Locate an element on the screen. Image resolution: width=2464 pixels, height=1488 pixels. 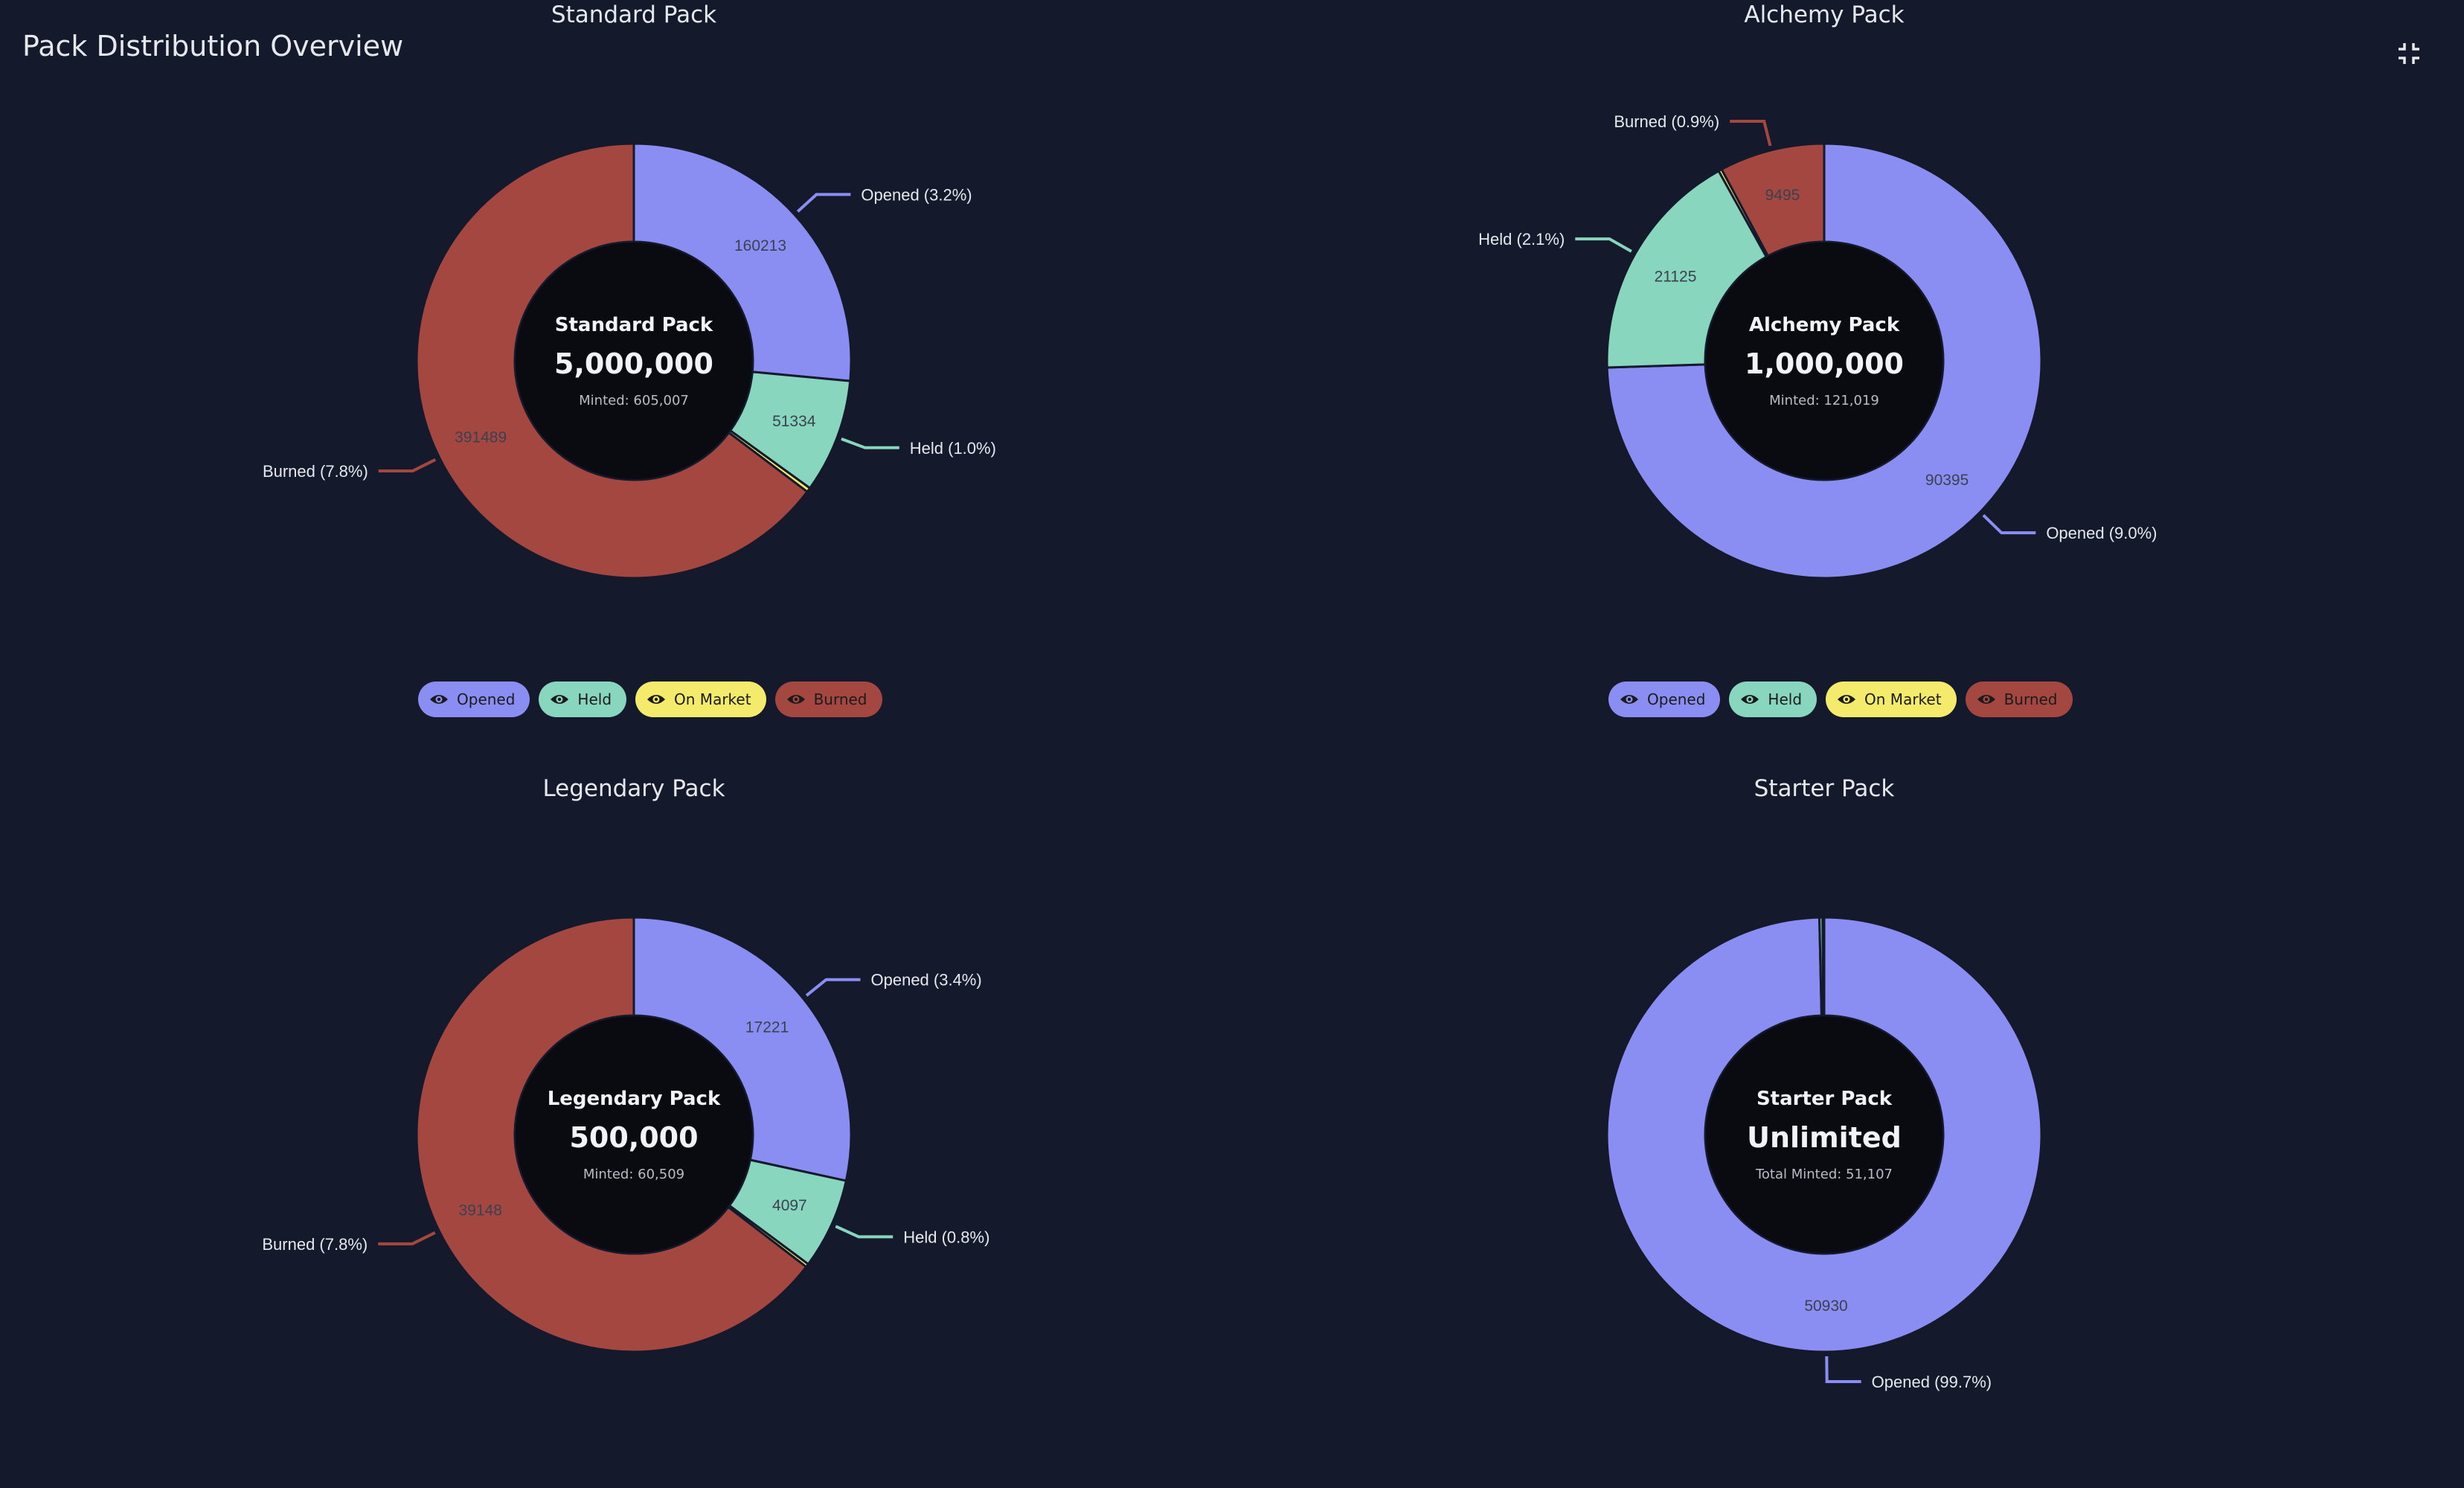
center-subtitle: Minted: 121,019 is located at coordinates (1824, 400).